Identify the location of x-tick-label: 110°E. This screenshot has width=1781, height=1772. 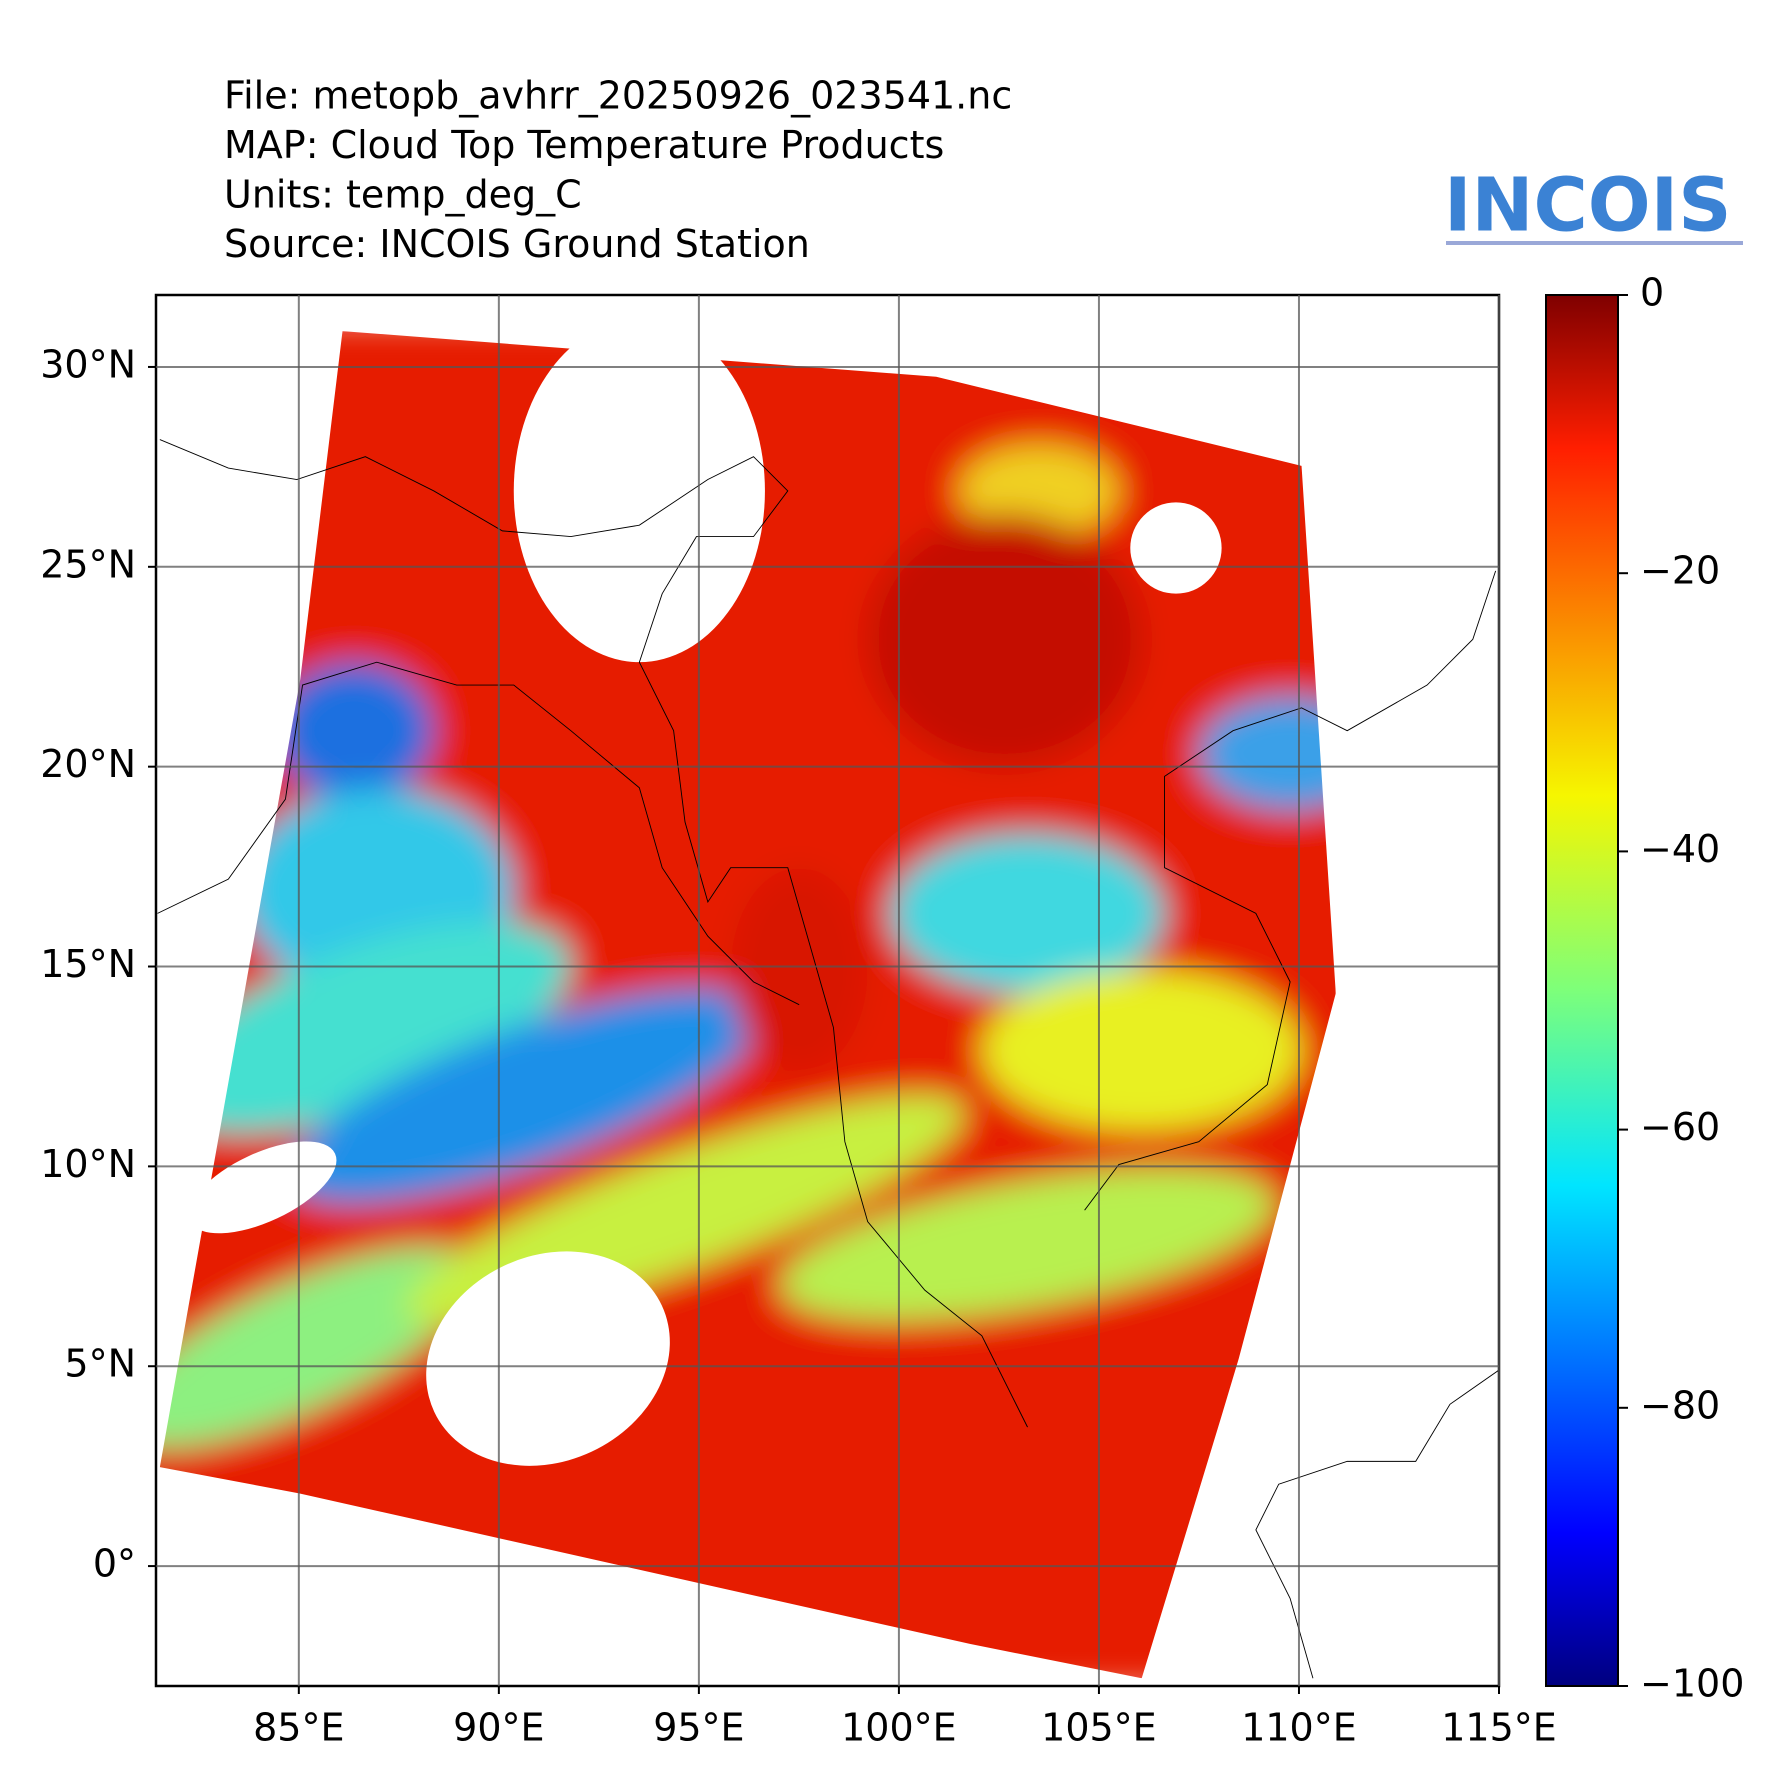
(1299, 1728).